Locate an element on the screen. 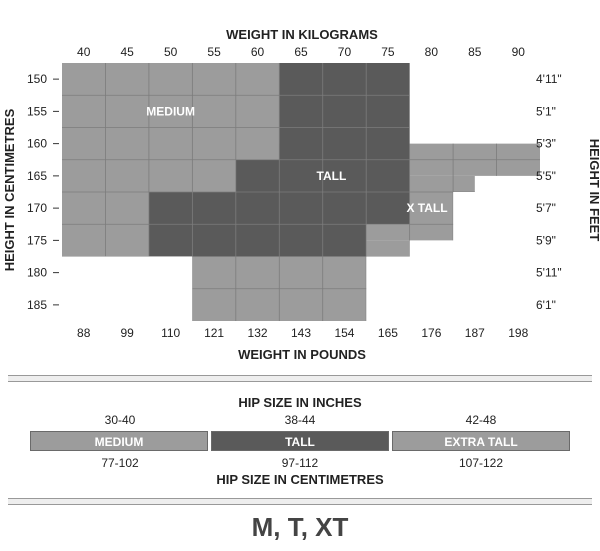  title-height-cm: HEIGHT IN CENTIMETRES is located at coordinates (9, 189).